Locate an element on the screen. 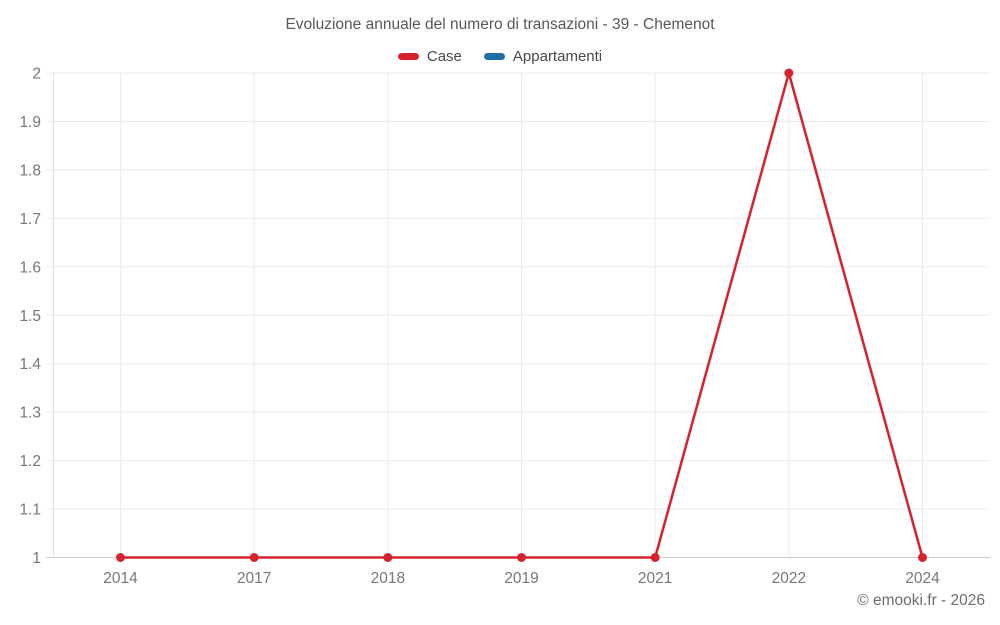 The height and width of the screenshot is (625, 1000). y-tick-label: 1.8 is located at coordinates (30, 170).